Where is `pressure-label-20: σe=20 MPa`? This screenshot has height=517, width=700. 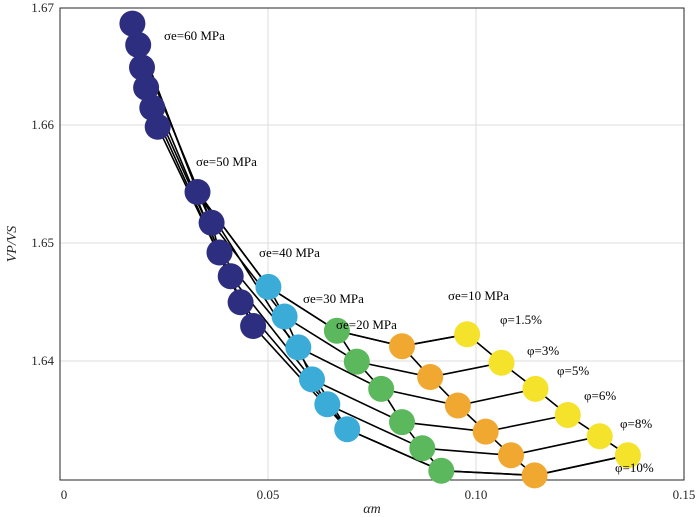
pressure-label-20: σe=20 MPa is located at coordinates (366, 324).